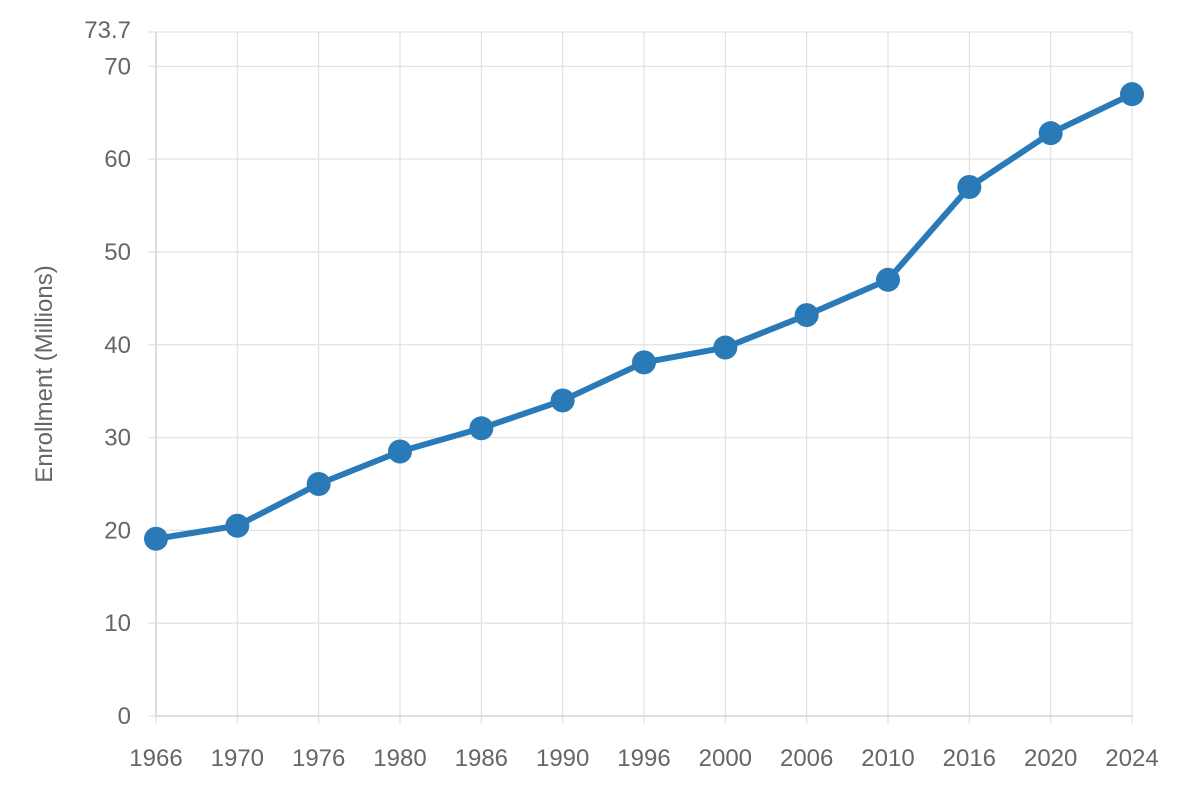 The image size is (1203, 797). I want to click on y-tick-label: 60, so click(117, 159).